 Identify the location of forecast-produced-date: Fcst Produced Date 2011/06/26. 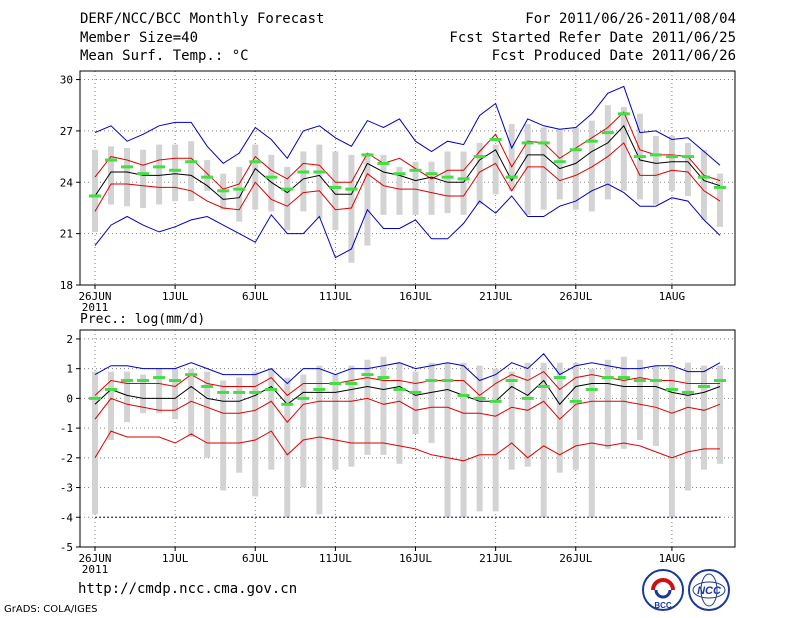
(613, 56).